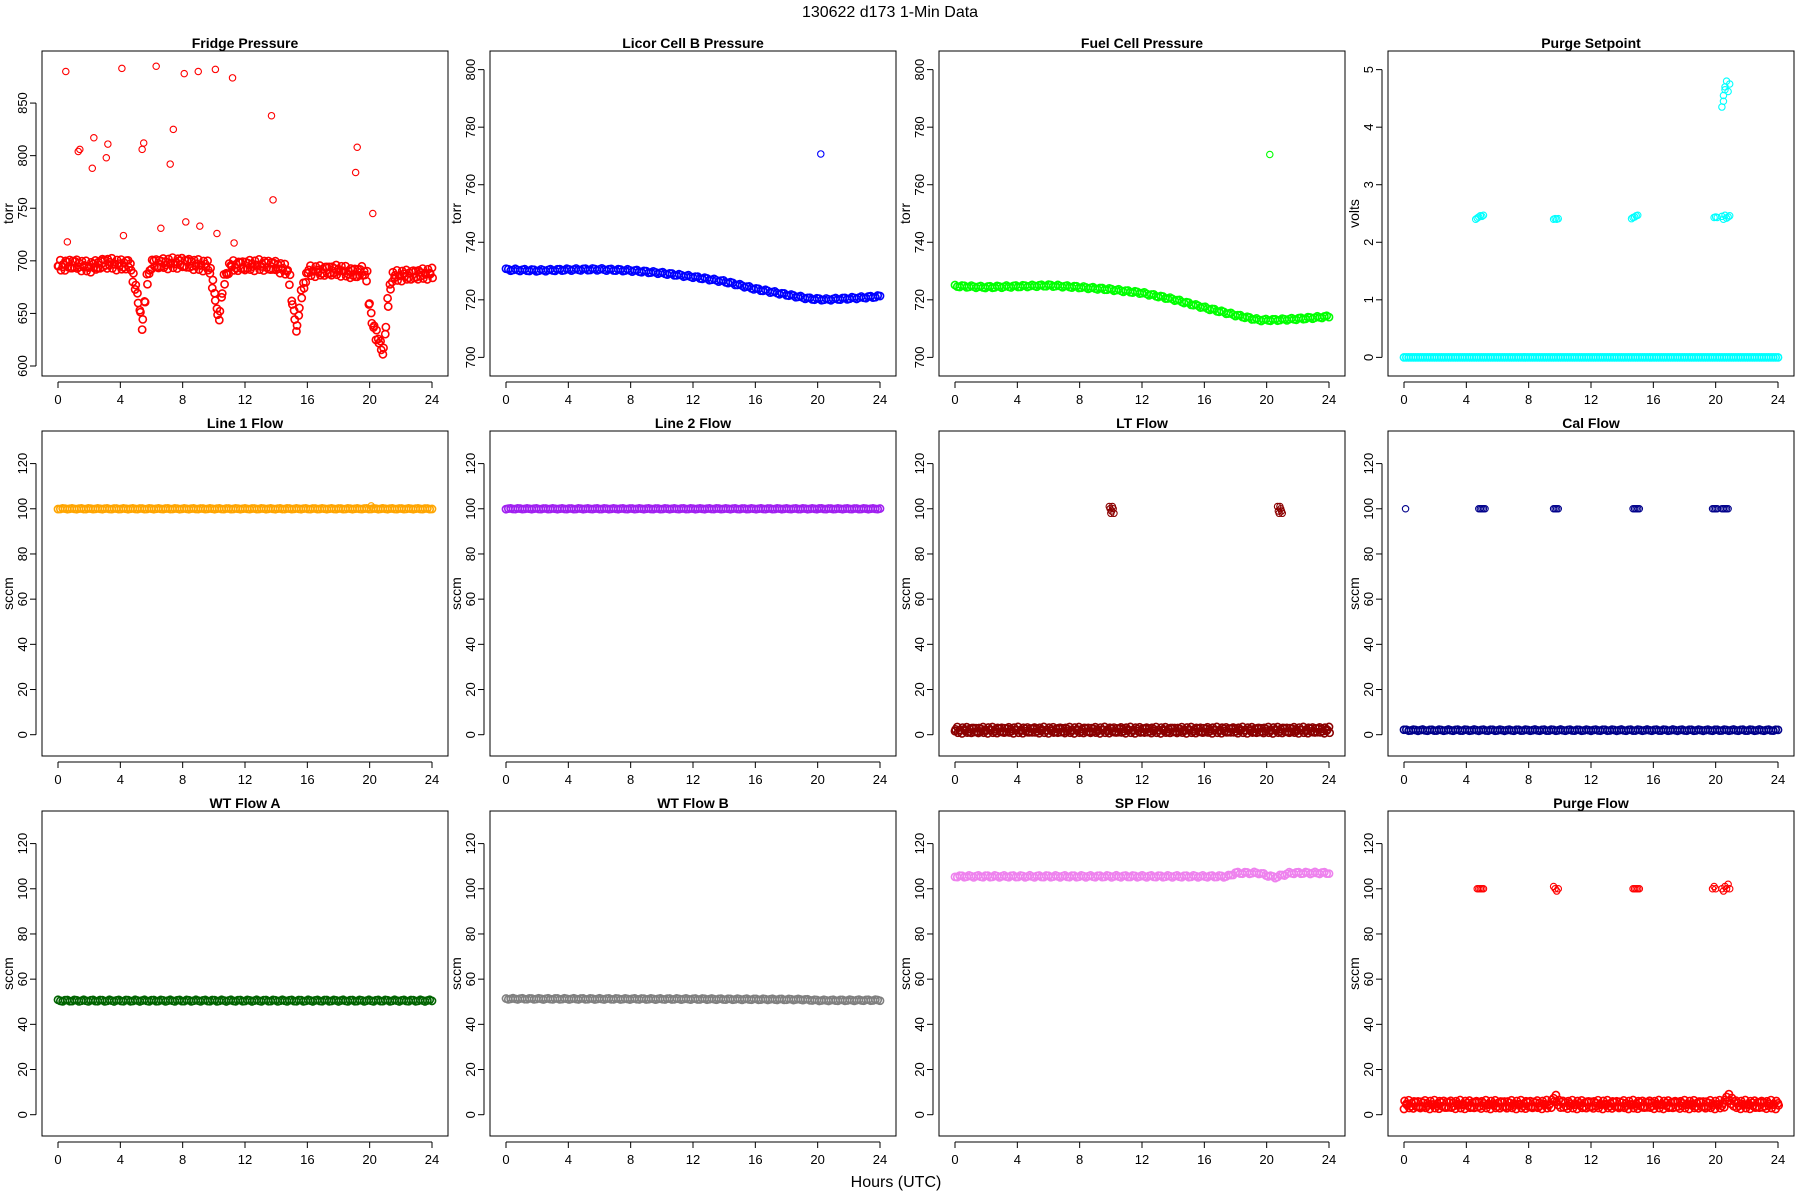 Image resolution: width=1800 pixels, height=1200 pixels. I want to click on y-tick-label: 720, so click(470, 300).